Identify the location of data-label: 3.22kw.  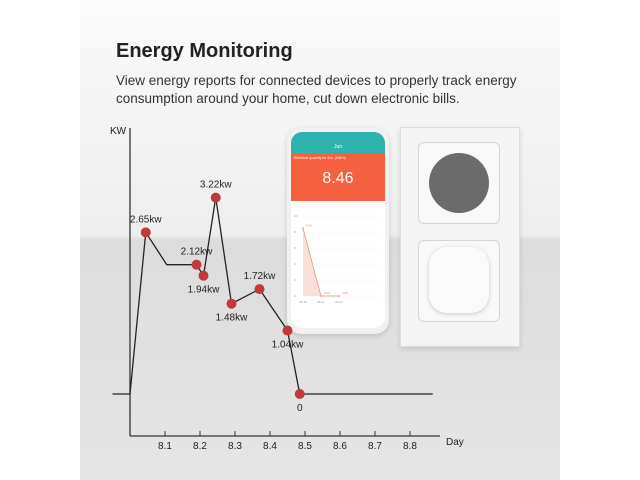
(216, 185).